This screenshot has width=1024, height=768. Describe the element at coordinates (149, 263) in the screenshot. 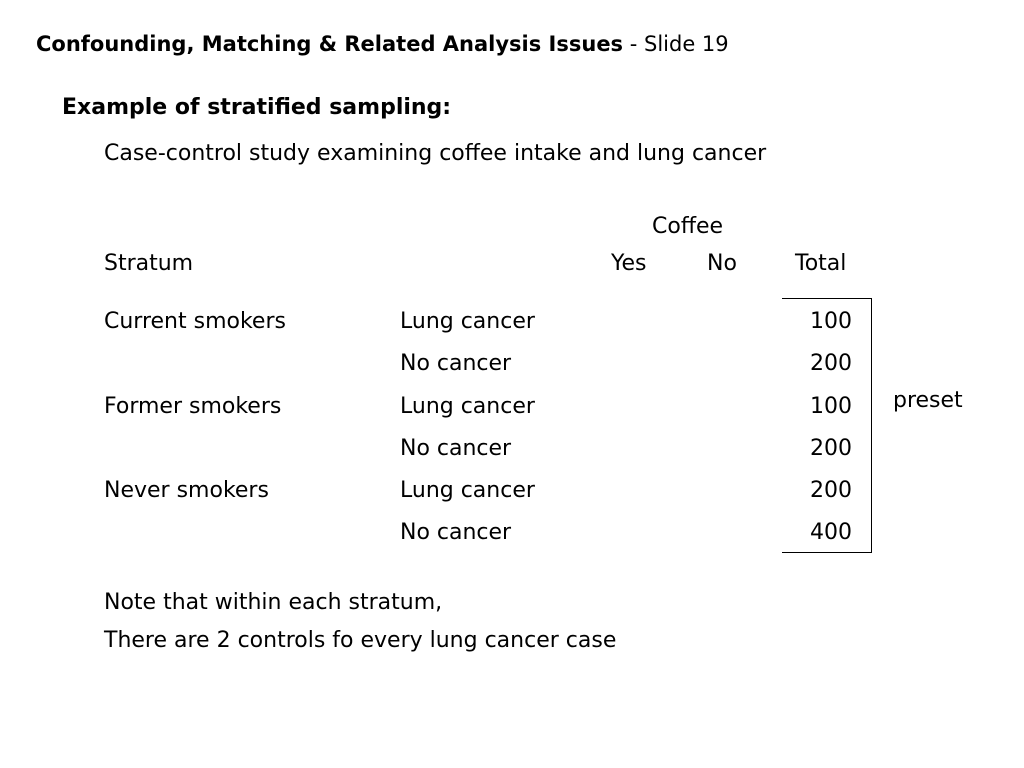

I see `stratum-column-header: Stratum` at that location.